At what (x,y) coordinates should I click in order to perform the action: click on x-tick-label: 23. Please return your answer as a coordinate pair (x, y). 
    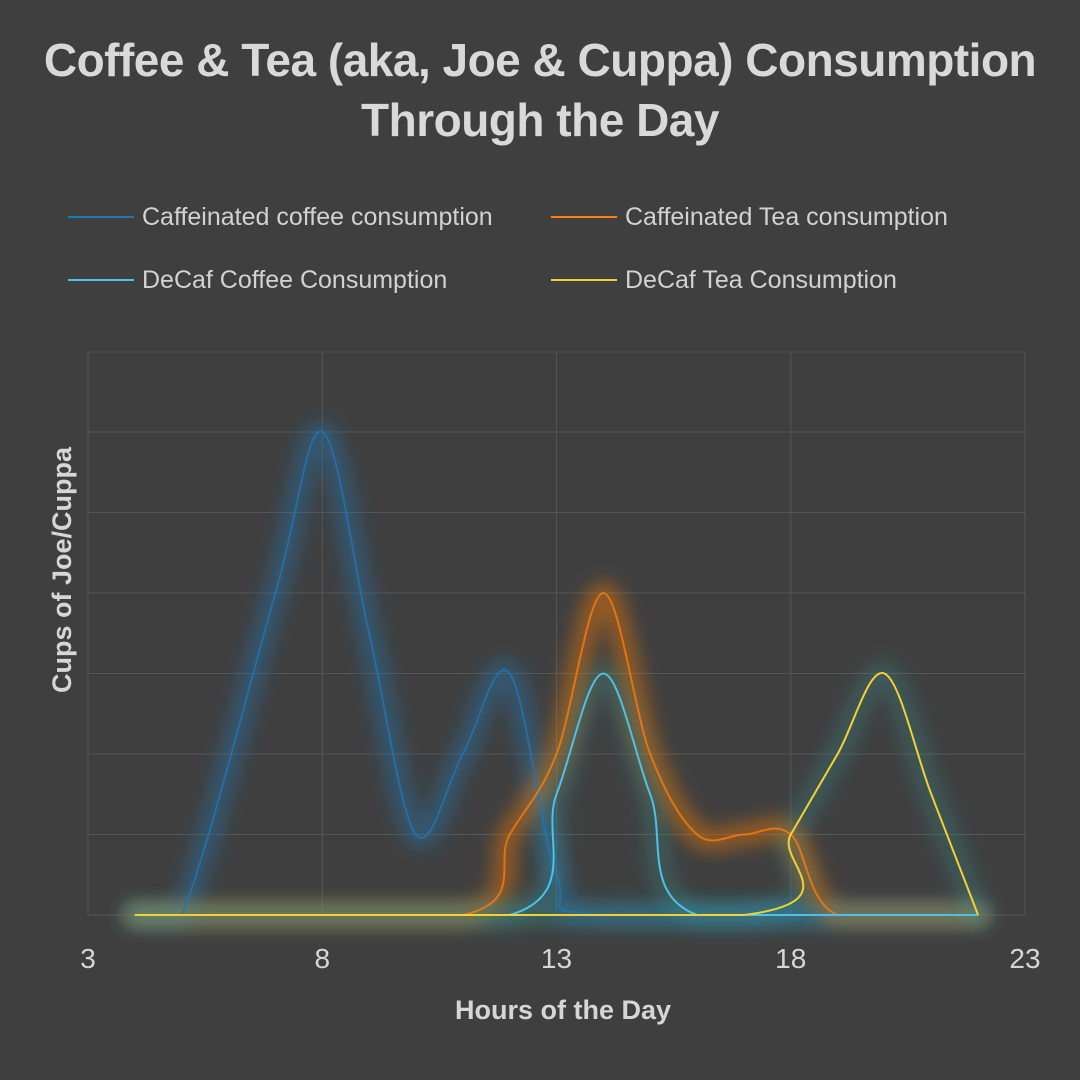
    Looking at the image, I should click on (1024, 958).